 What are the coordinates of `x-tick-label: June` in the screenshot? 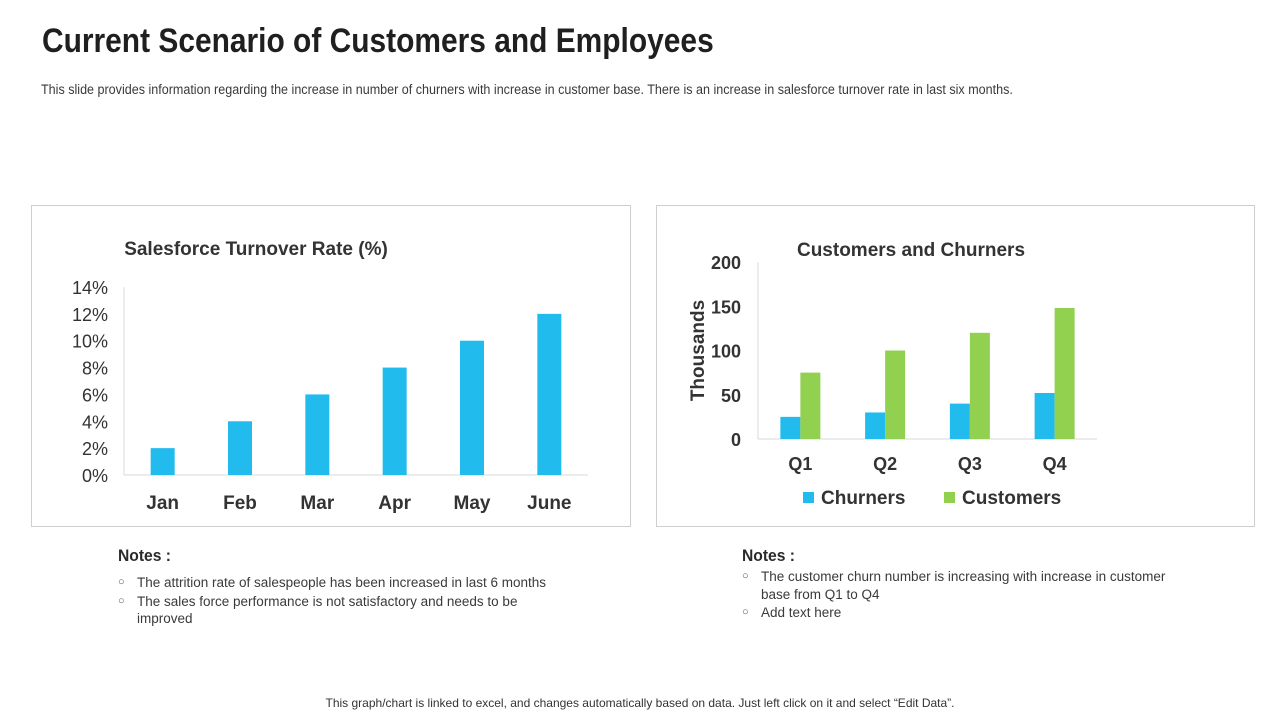 It's located at (549, 503).